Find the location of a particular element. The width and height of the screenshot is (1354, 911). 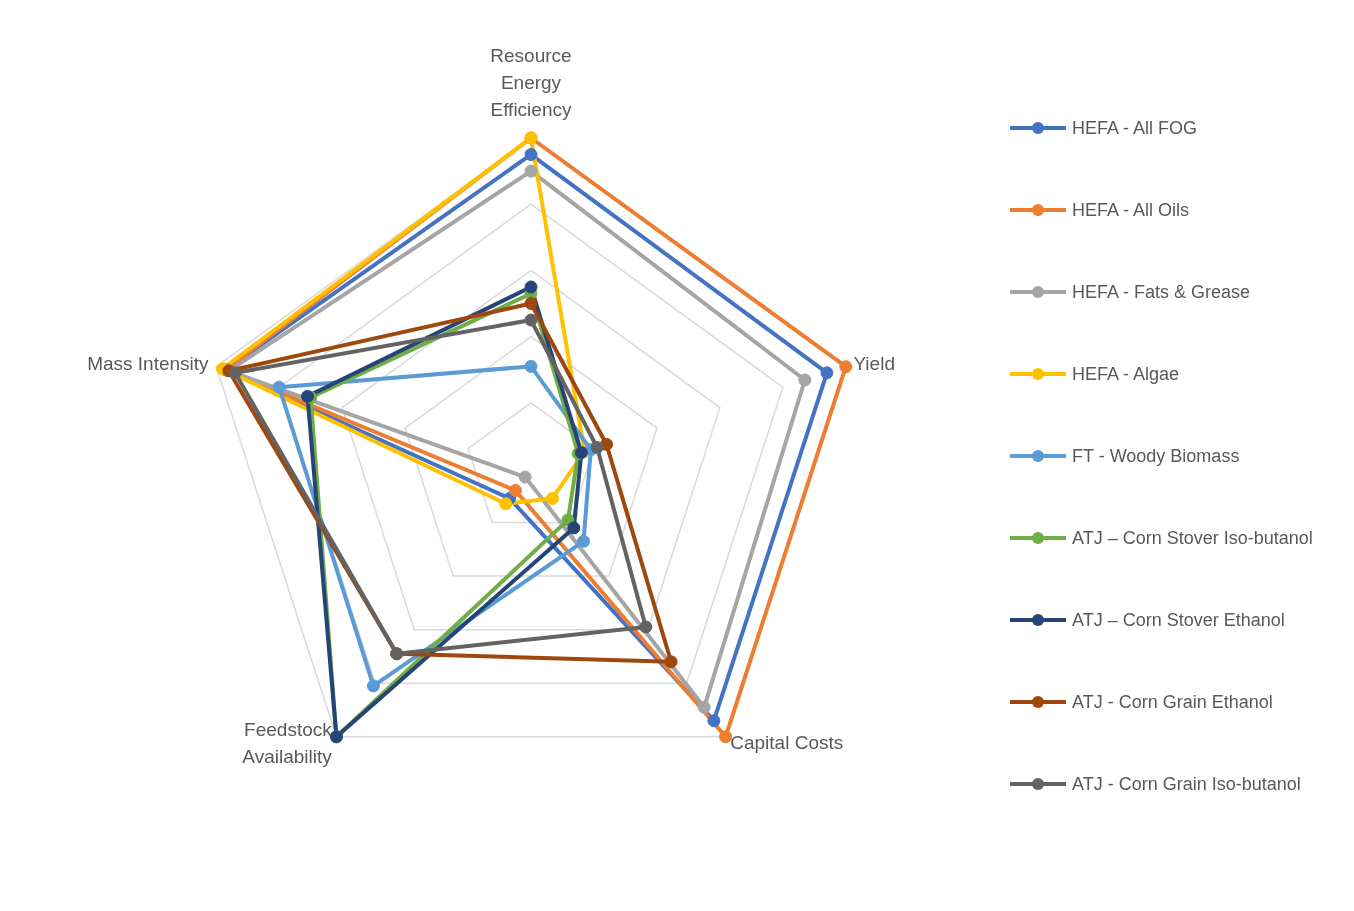

spoke-label: Feedstock Availability is located at coordinates (287, 742).